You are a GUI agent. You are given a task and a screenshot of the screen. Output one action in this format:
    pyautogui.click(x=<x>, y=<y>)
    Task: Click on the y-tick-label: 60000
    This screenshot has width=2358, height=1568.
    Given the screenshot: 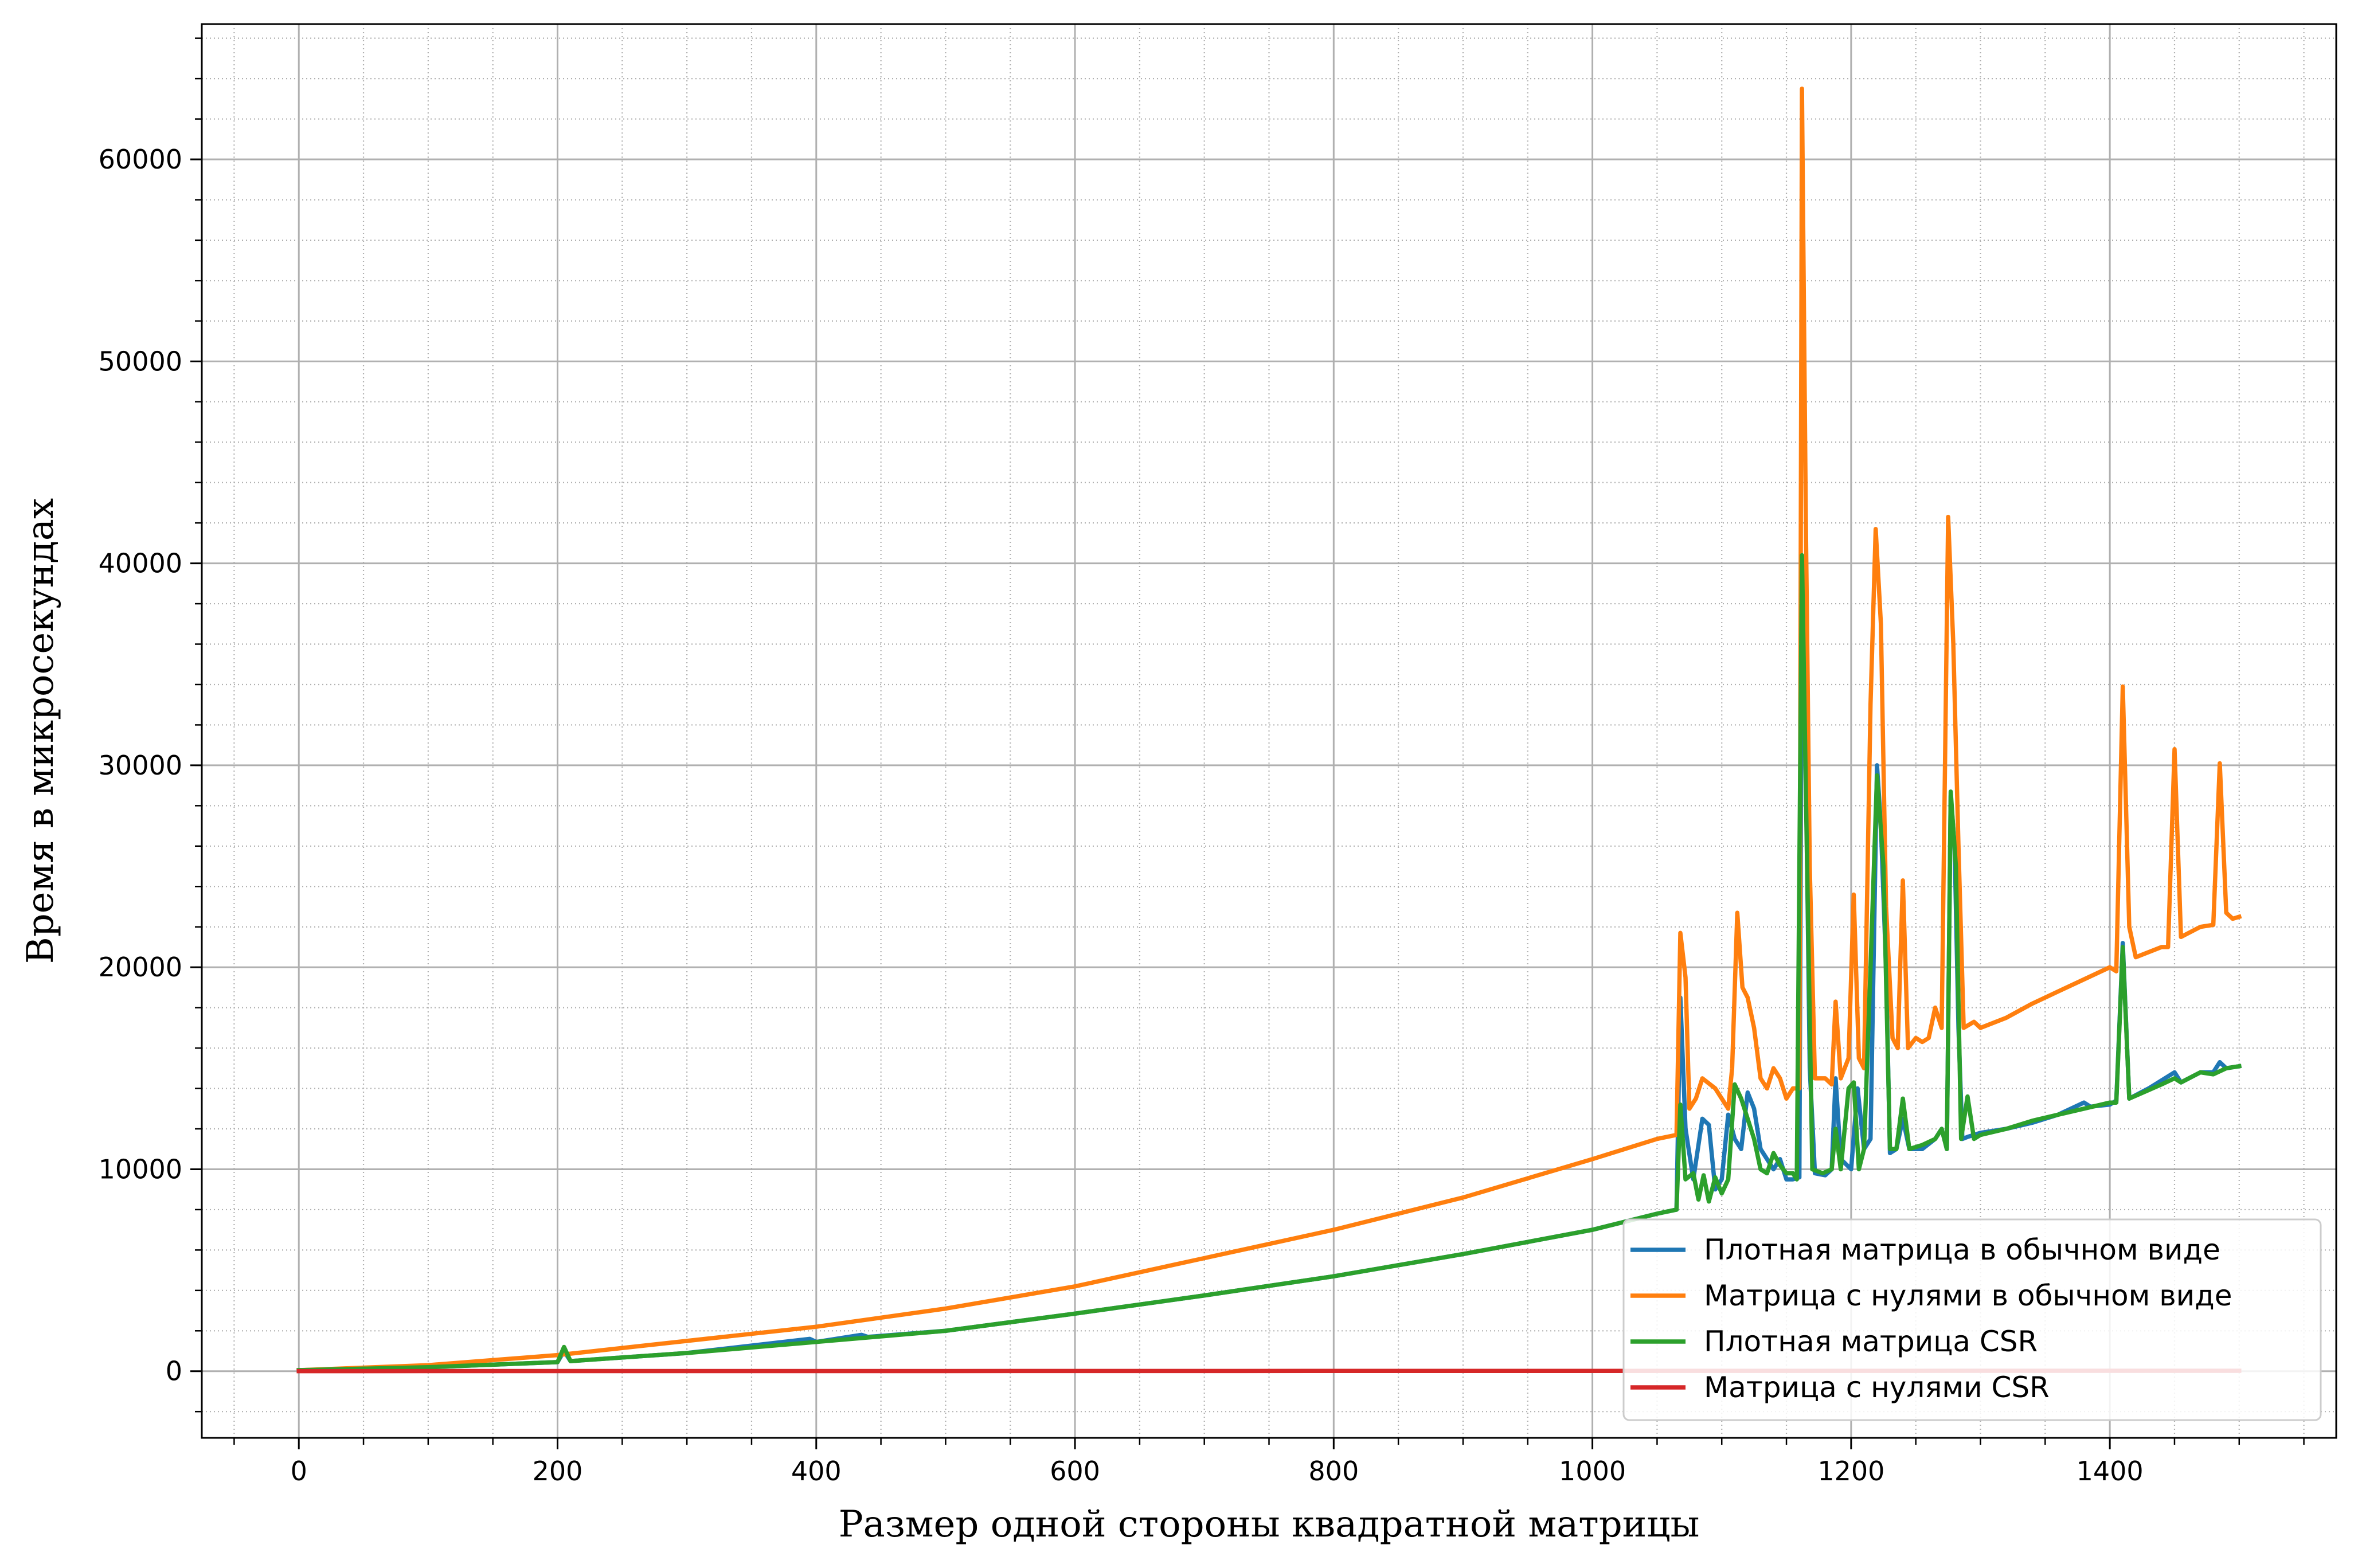 What is the action you would take?
    pyautogui.click(x=140, y=160)
    